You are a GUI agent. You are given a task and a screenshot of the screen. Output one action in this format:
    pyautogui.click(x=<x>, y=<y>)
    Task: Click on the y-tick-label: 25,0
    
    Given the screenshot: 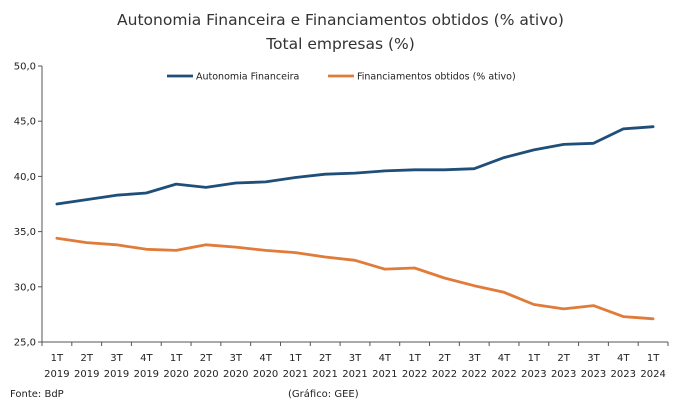 What is the action you would take?
    pyautogui.click(x=25, y=343)
    